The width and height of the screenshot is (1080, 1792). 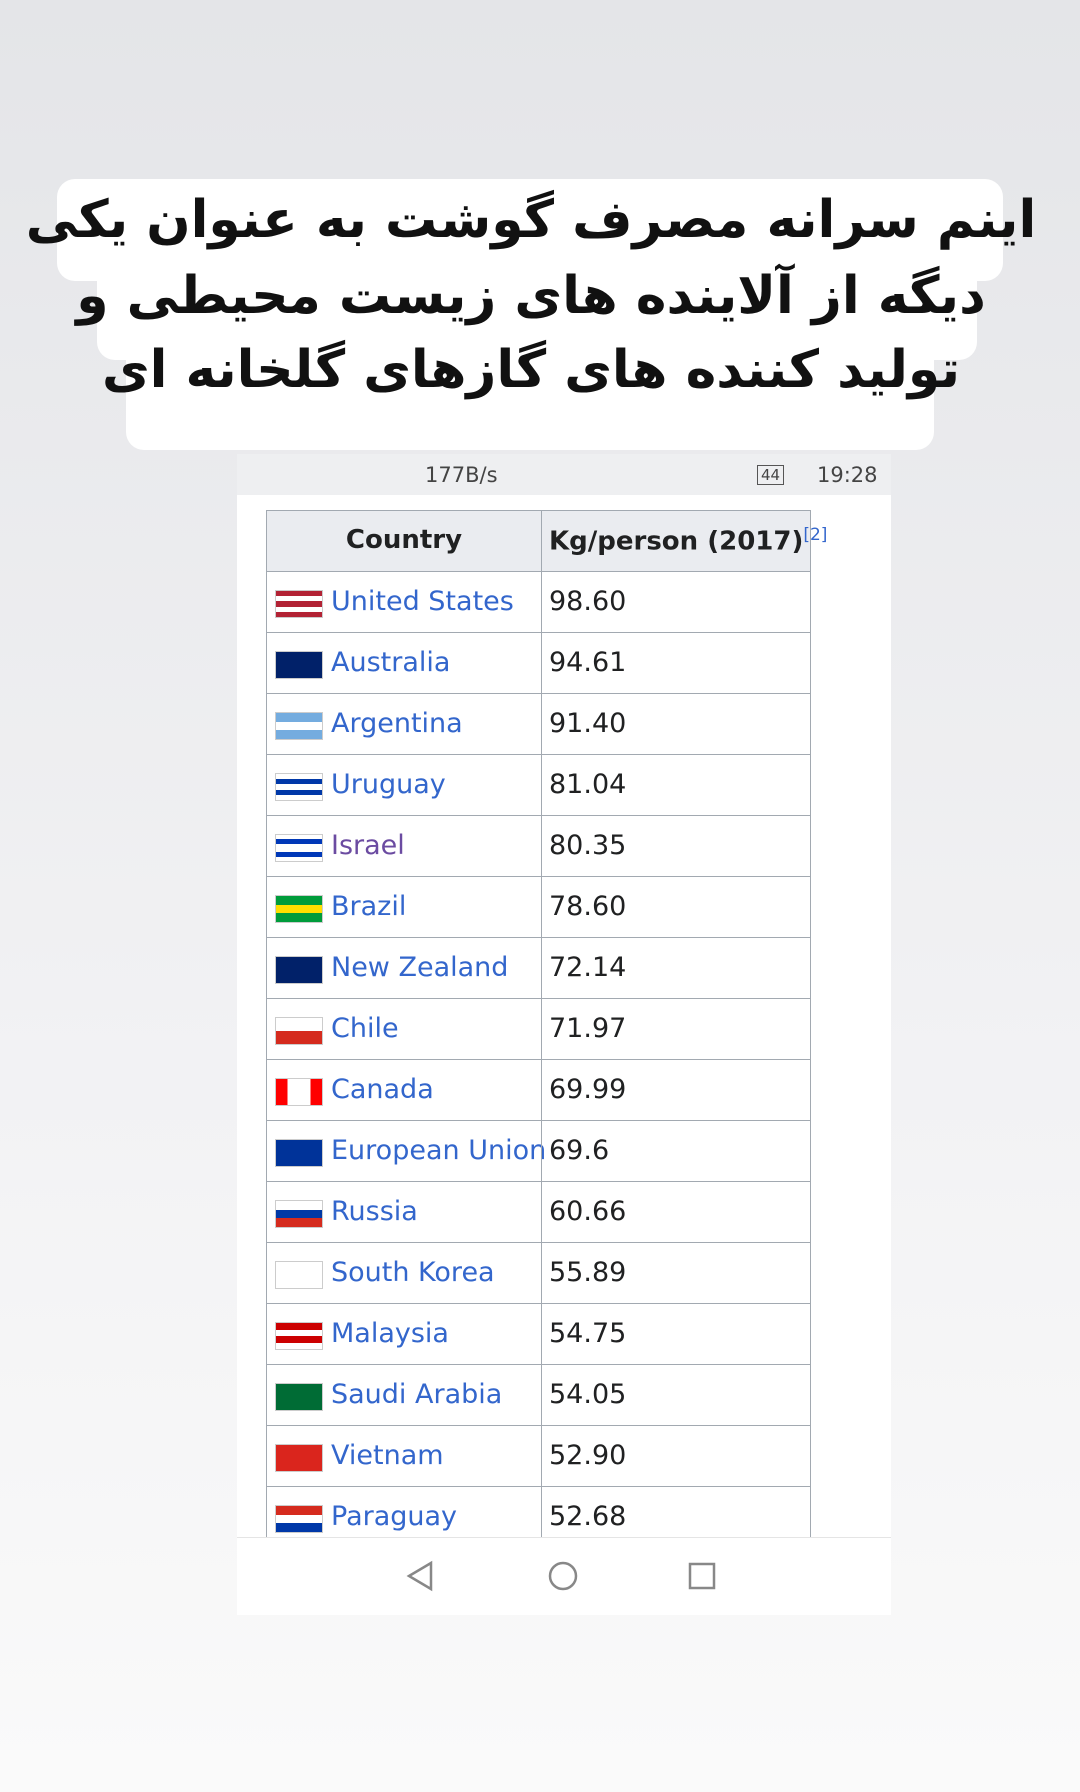 I want to click on value-cell: 98.60, so click(x=588, y=601).